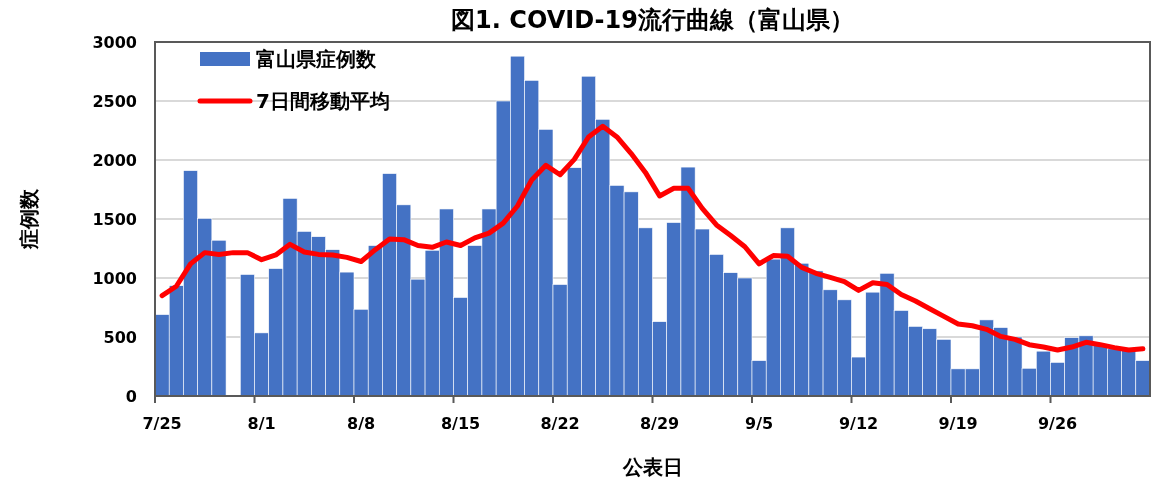 This screenshot has width=1154, height=484. I want to click on x-axis-title: 公表日, so click(652, 467).